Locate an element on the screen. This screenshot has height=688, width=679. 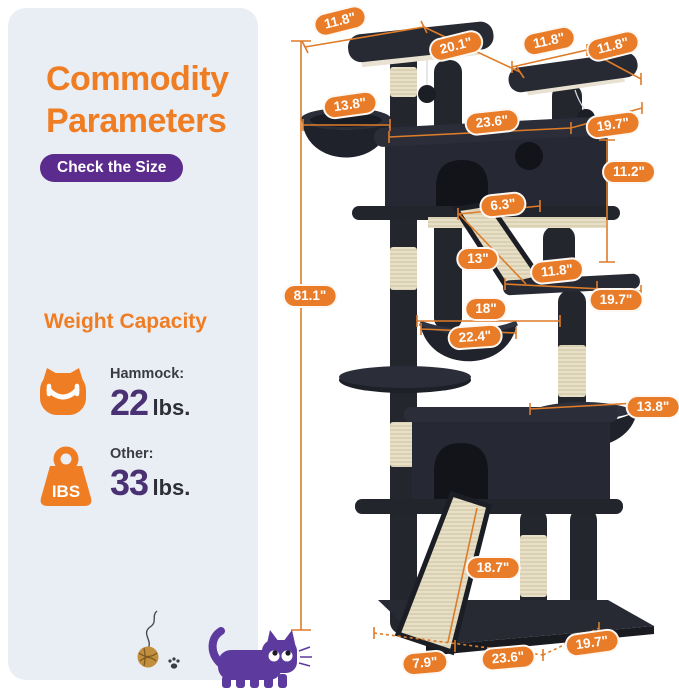
dim-top-left-platform-depth: 20.1" is located at coordinates (456, 46).